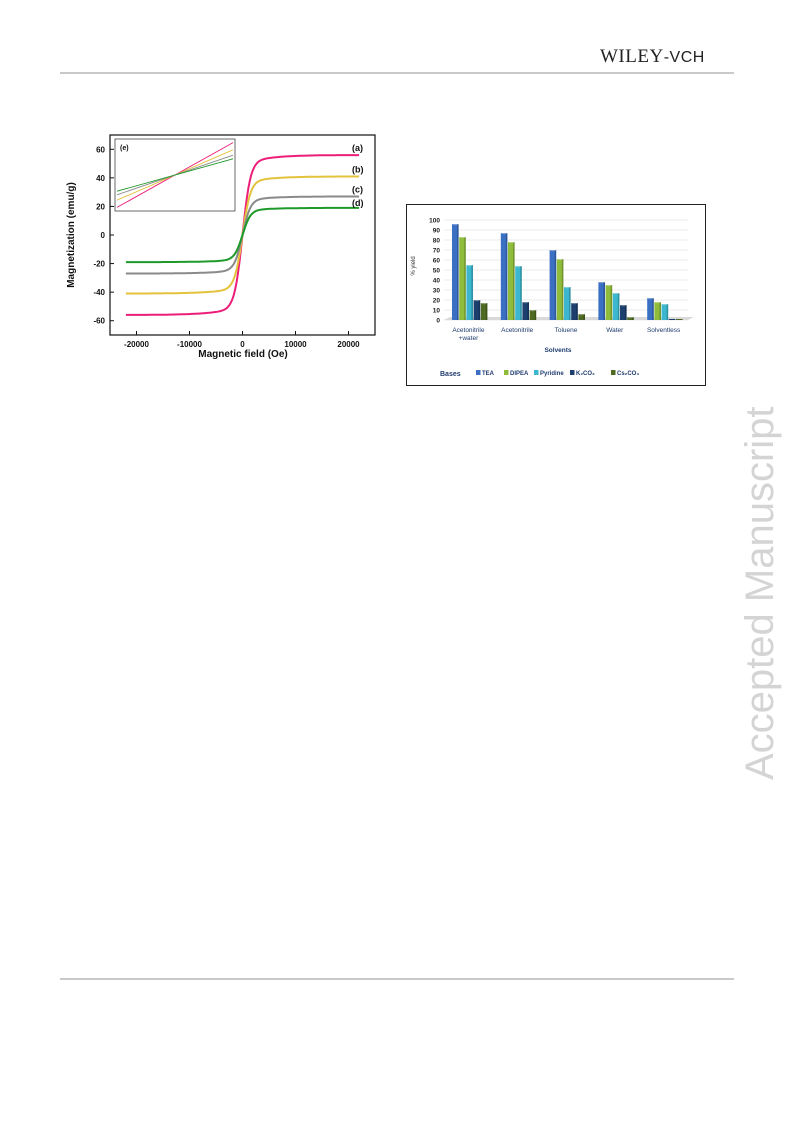  I want to click on legend-label: TEA, so click(488, 374).